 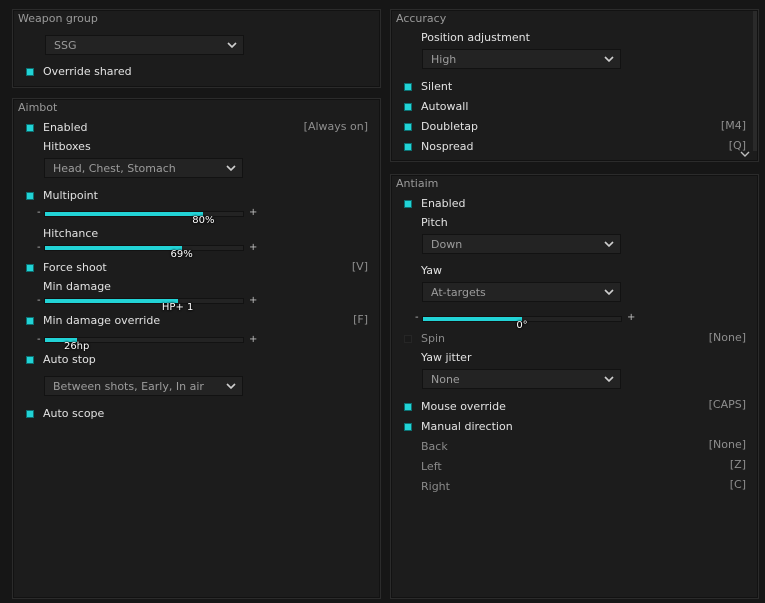 What do you see at coordinates (447, 244) in the screenshot?
I see `pitch-dropdown-value: Down` at bounding box center [447, 244].